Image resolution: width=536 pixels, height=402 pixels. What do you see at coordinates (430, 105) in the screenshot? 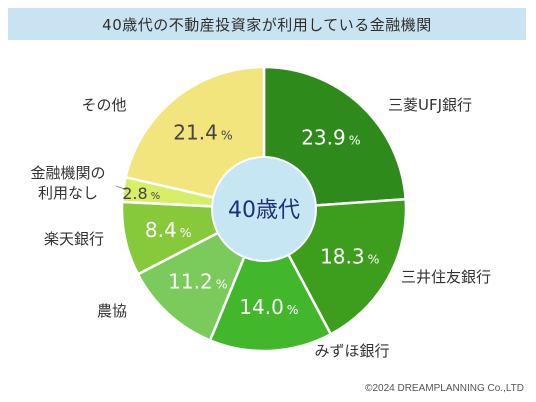
I see `category-label-1: 三菱UFJ銀行` at bounding box center [430, 105].